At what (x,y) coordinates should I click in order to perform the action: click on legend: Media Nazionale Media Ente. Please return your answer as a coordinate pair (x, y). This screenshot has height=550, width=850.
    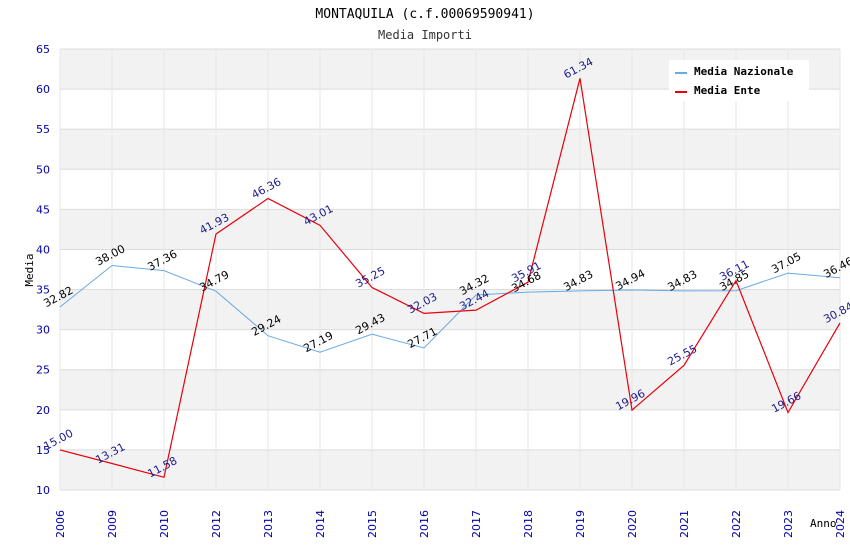
    Looking at the image, I should click on (739, 80).